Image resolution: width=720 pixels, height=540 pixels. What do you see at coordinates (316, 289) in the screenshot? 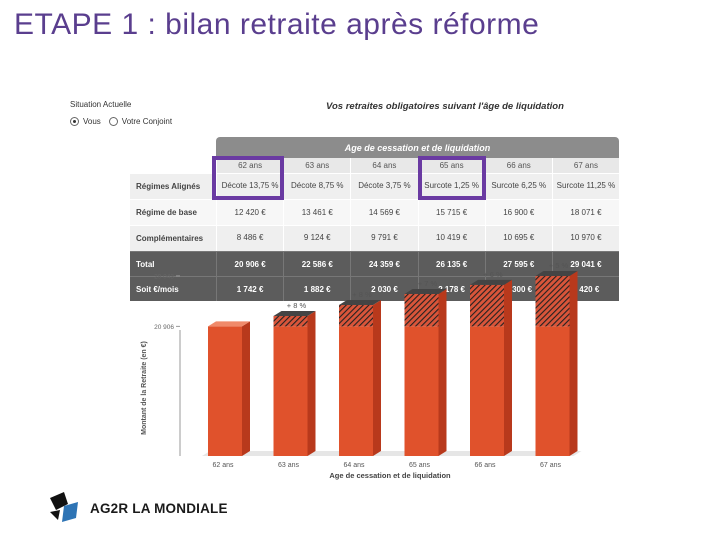
I see `table-cell: 1 882 €` at bounding box center [316, 289].